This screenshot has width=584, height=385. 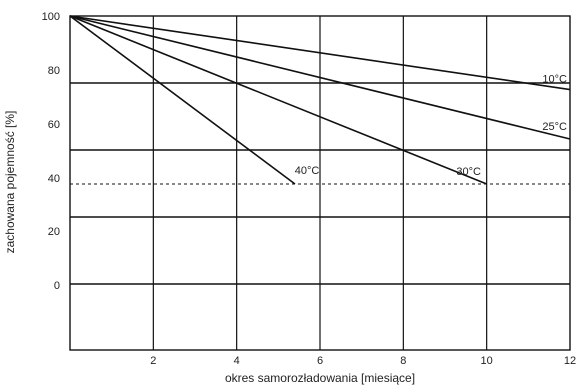 I want to click on x-tick-label: 10, so click(x=487, y=361).